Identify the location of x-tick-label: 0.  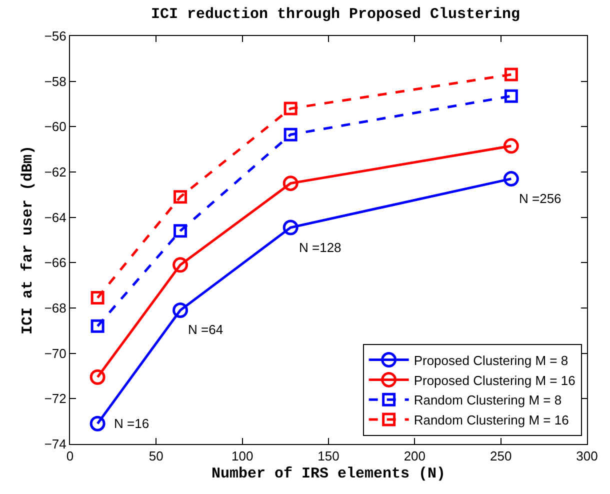
(70, 456).